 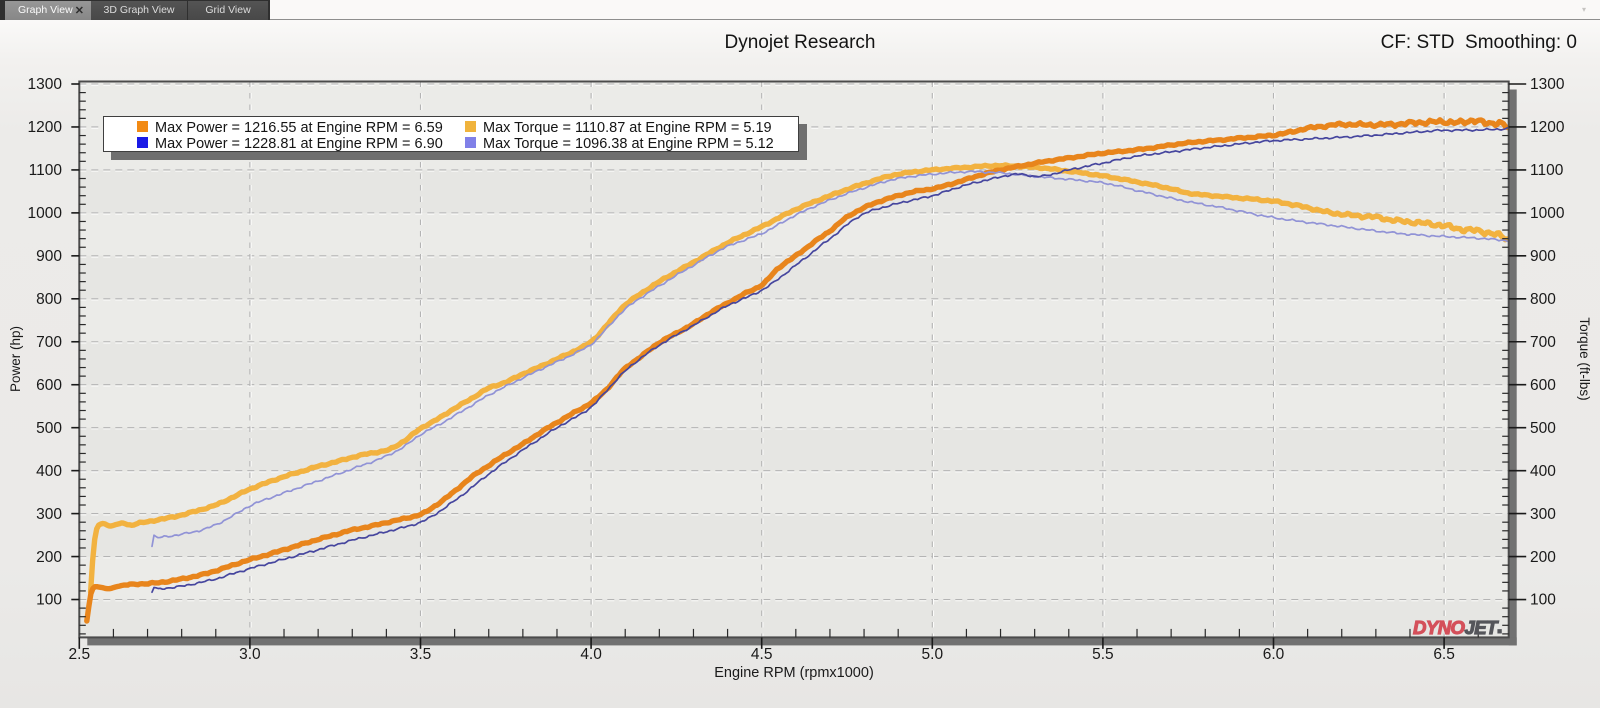 What do you see at coordinates (933, 654) in the screenshot?
I see `svg-text: 5.0` at bounding box center [933, 654].